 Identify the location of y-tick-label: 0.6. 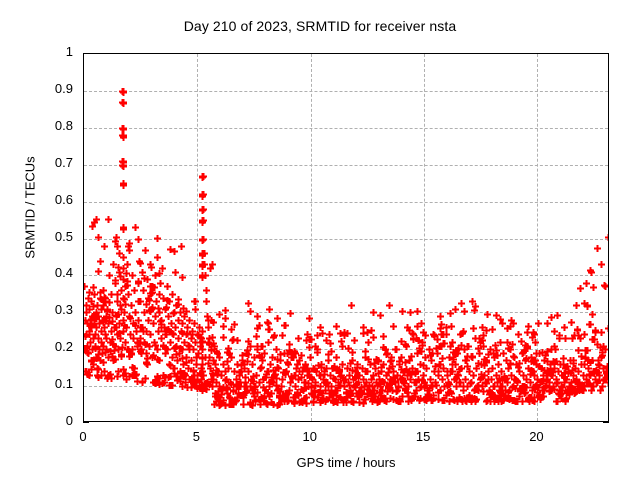
(63, 199).